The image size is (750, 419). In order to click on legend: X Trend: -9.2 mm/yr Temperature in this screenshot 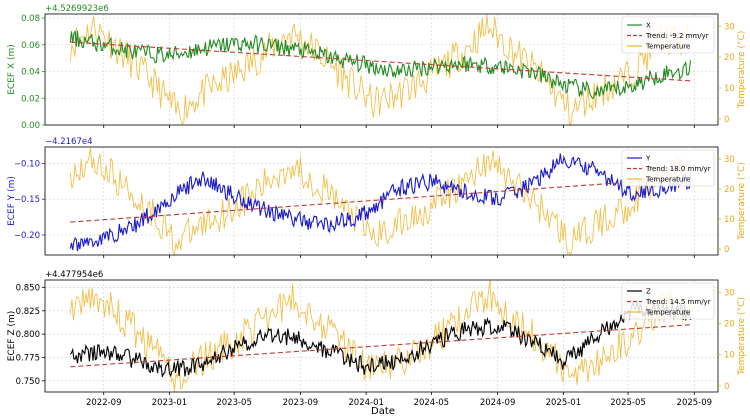, I will do `click(668, 35)`.